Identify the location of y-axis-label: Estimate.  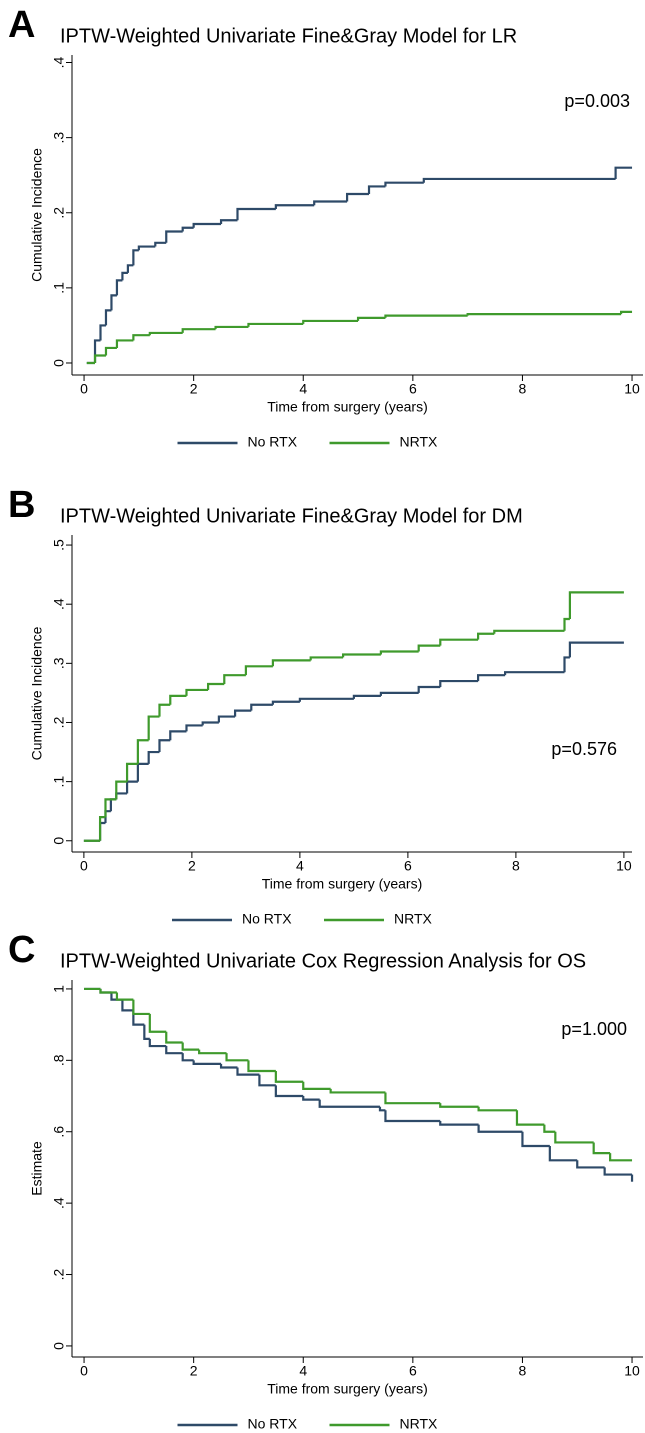
(37, 1168).